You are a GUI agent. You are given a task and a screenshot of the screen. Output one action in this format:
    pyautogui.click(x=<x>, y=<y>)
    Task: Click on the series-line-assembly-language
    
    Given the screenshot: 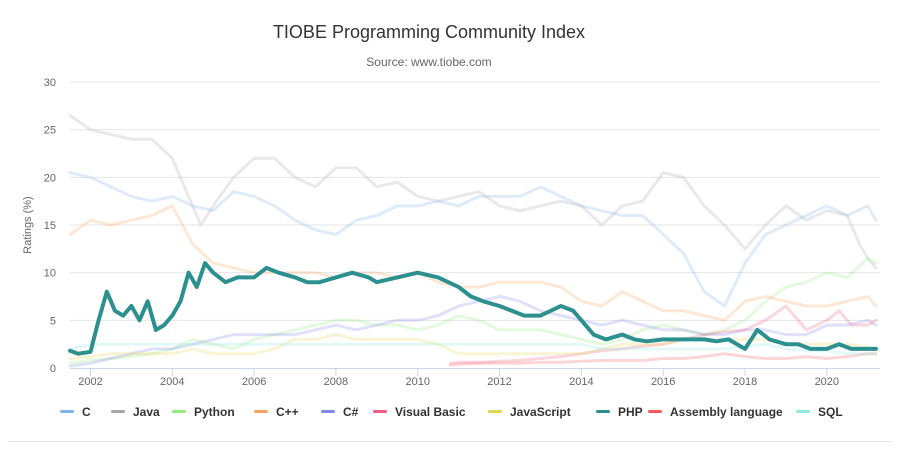 What is the action you would take?
    pyautogui.click(x=663, y=359)
    